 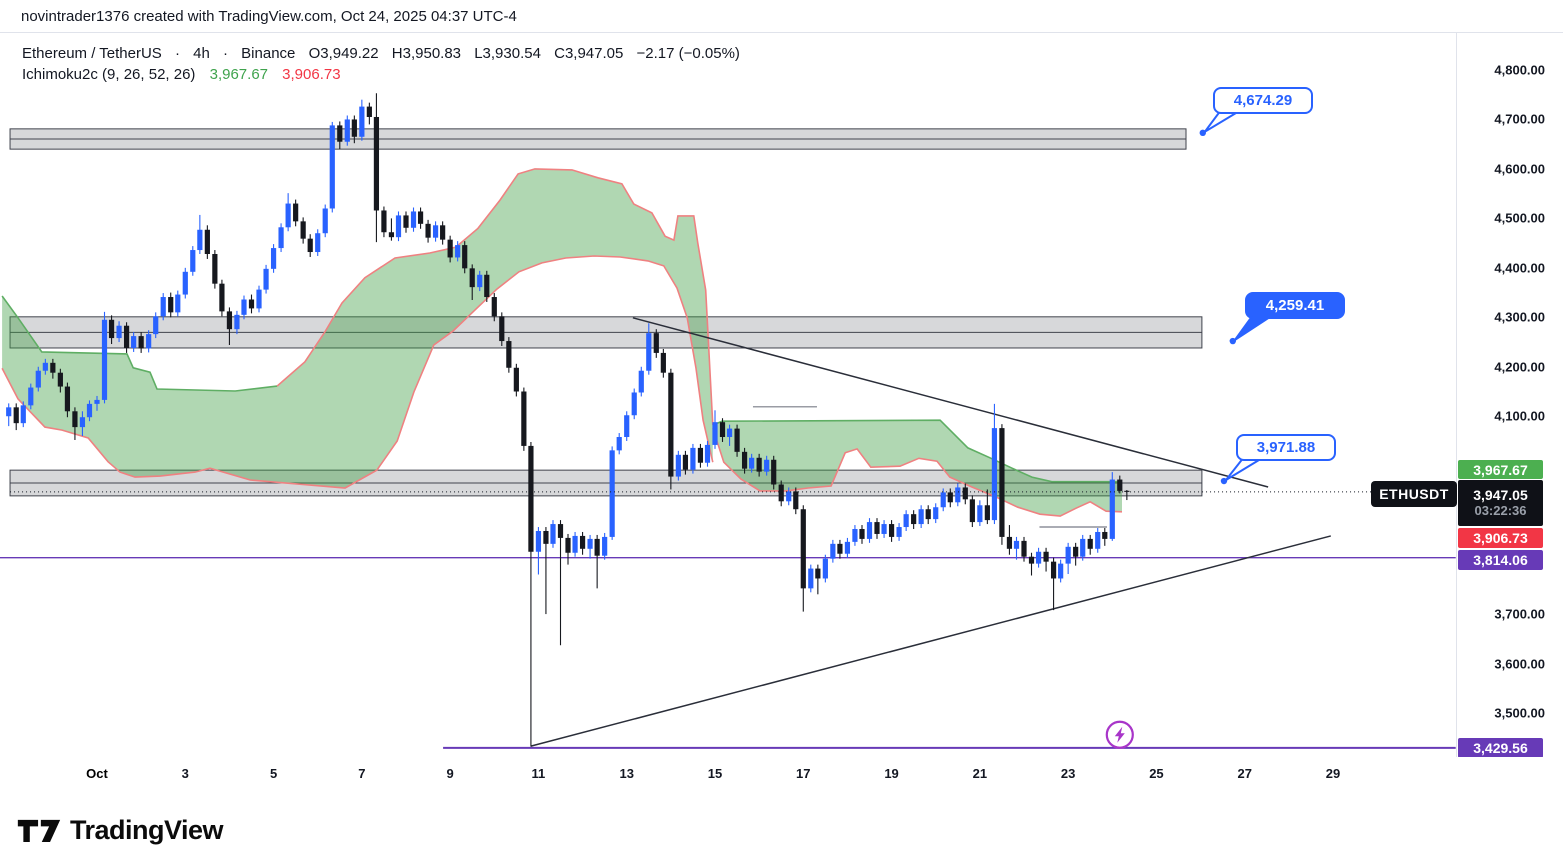 What do you see at coordinates (1500, 560) in the screenshot?
I see `price-badge-3,814.06: 3,814.06` at bounding box center [1500, 560].